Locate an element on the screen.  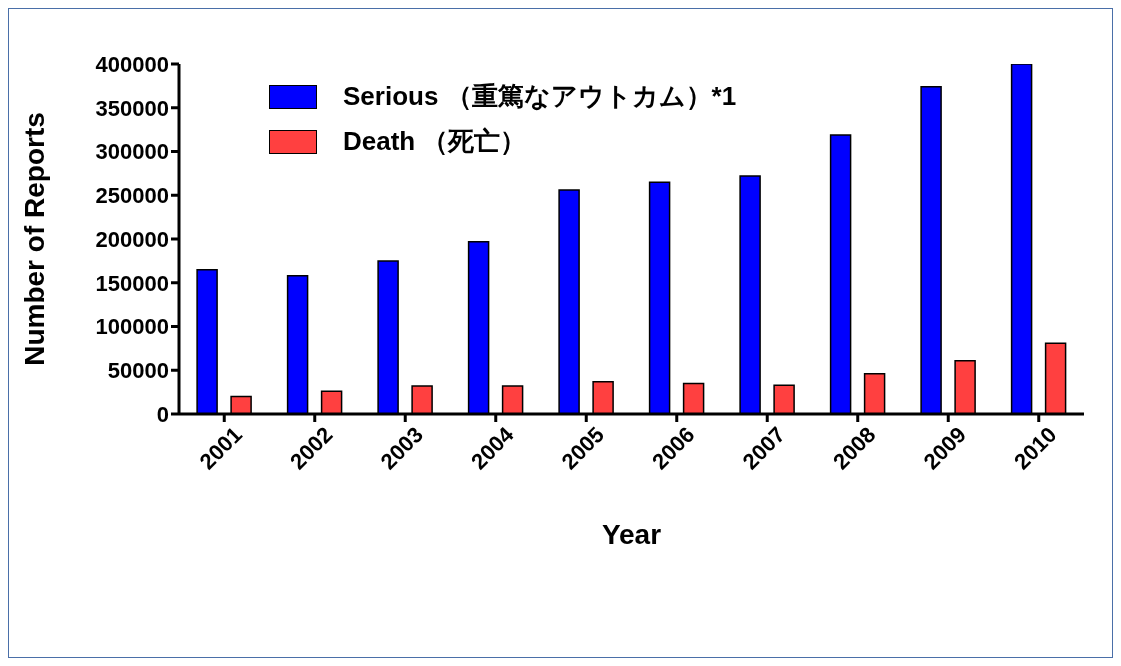
x-axis-title: Year is located at coordinates (631, 534).